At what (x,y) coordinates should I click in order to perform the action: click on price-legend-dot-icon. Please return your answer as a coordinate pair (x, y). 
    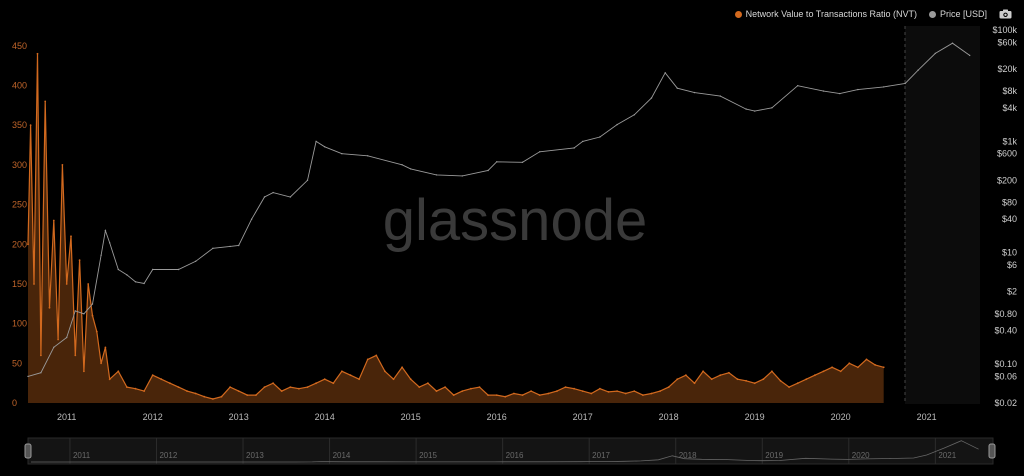
    Looking at the image, I should click on (932, 14).